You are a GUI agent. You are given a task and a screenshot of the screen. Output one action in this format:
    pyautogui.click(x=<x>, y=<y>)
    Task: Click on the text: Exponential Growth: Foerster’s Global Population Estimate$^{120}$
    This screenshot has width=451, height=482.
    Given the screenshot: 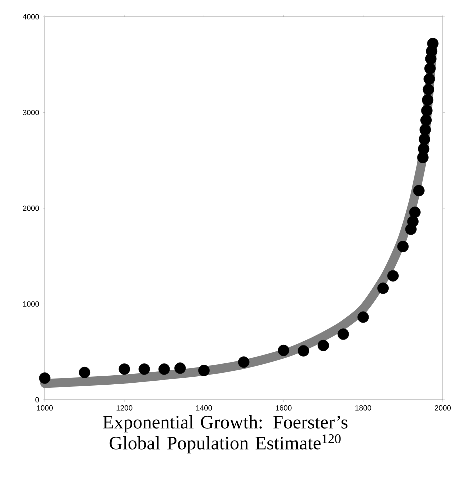 What is the action you would take?
    pyautogui.click(x=225, y=435)
    